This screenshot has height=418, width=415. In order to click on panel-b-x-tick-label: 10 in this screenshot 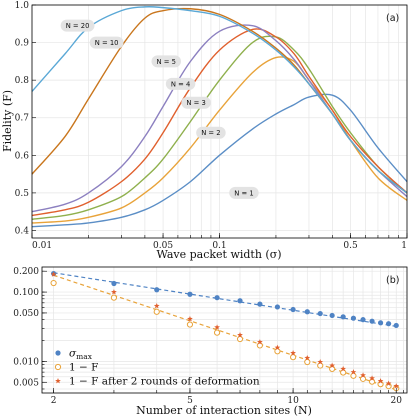, I will do `click(293, 401)`.